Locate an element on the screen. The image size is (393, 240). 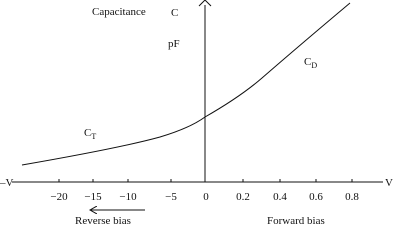
region-label: Forward bias is located at coordinates (296, 221).